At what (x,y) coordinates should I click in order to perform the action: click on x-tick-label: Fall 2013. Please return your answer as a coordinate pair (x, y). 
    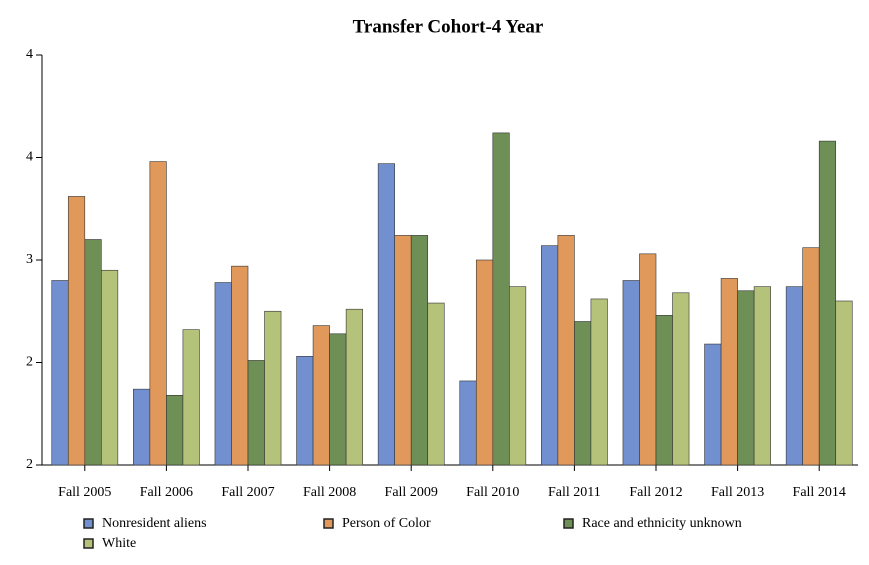
    Looking at the image, I should click on (737, 492).